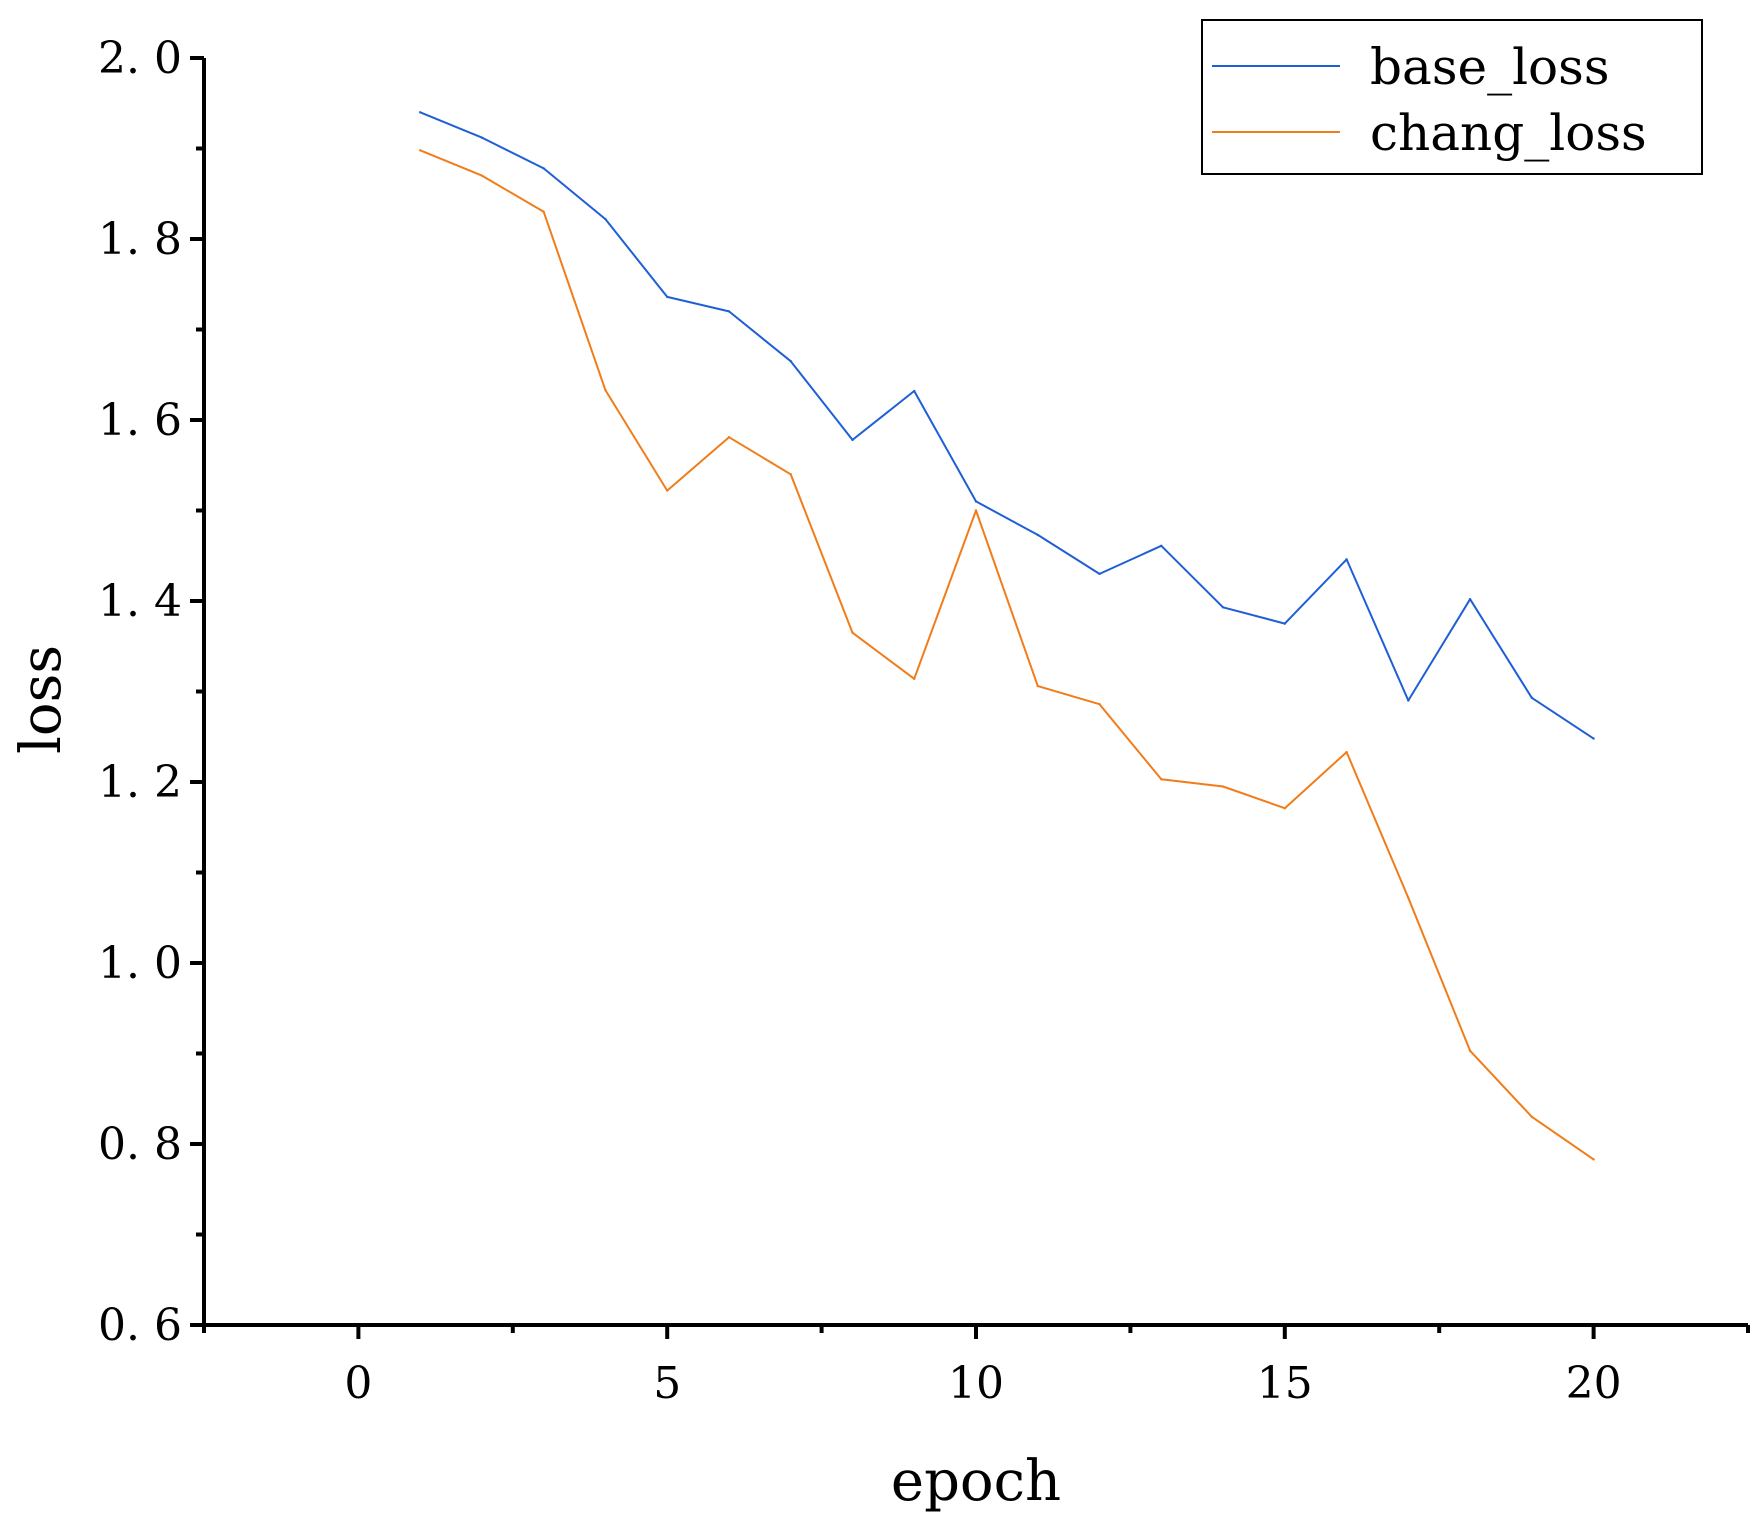  Describe the element at coordinates (1489, 67) in the screenshot. I see `legend-label: base_loss` at that location.